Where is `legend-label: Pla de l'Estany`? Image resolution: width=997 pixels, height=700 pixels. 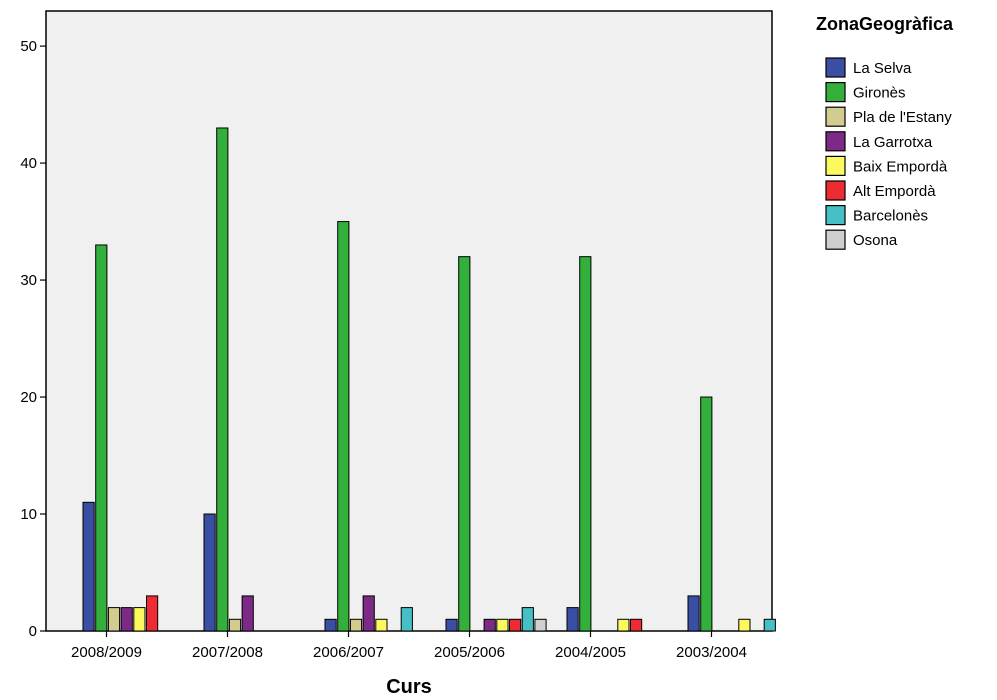 legend-label: Pla de l'Estany is located at coordinates (902, 117).